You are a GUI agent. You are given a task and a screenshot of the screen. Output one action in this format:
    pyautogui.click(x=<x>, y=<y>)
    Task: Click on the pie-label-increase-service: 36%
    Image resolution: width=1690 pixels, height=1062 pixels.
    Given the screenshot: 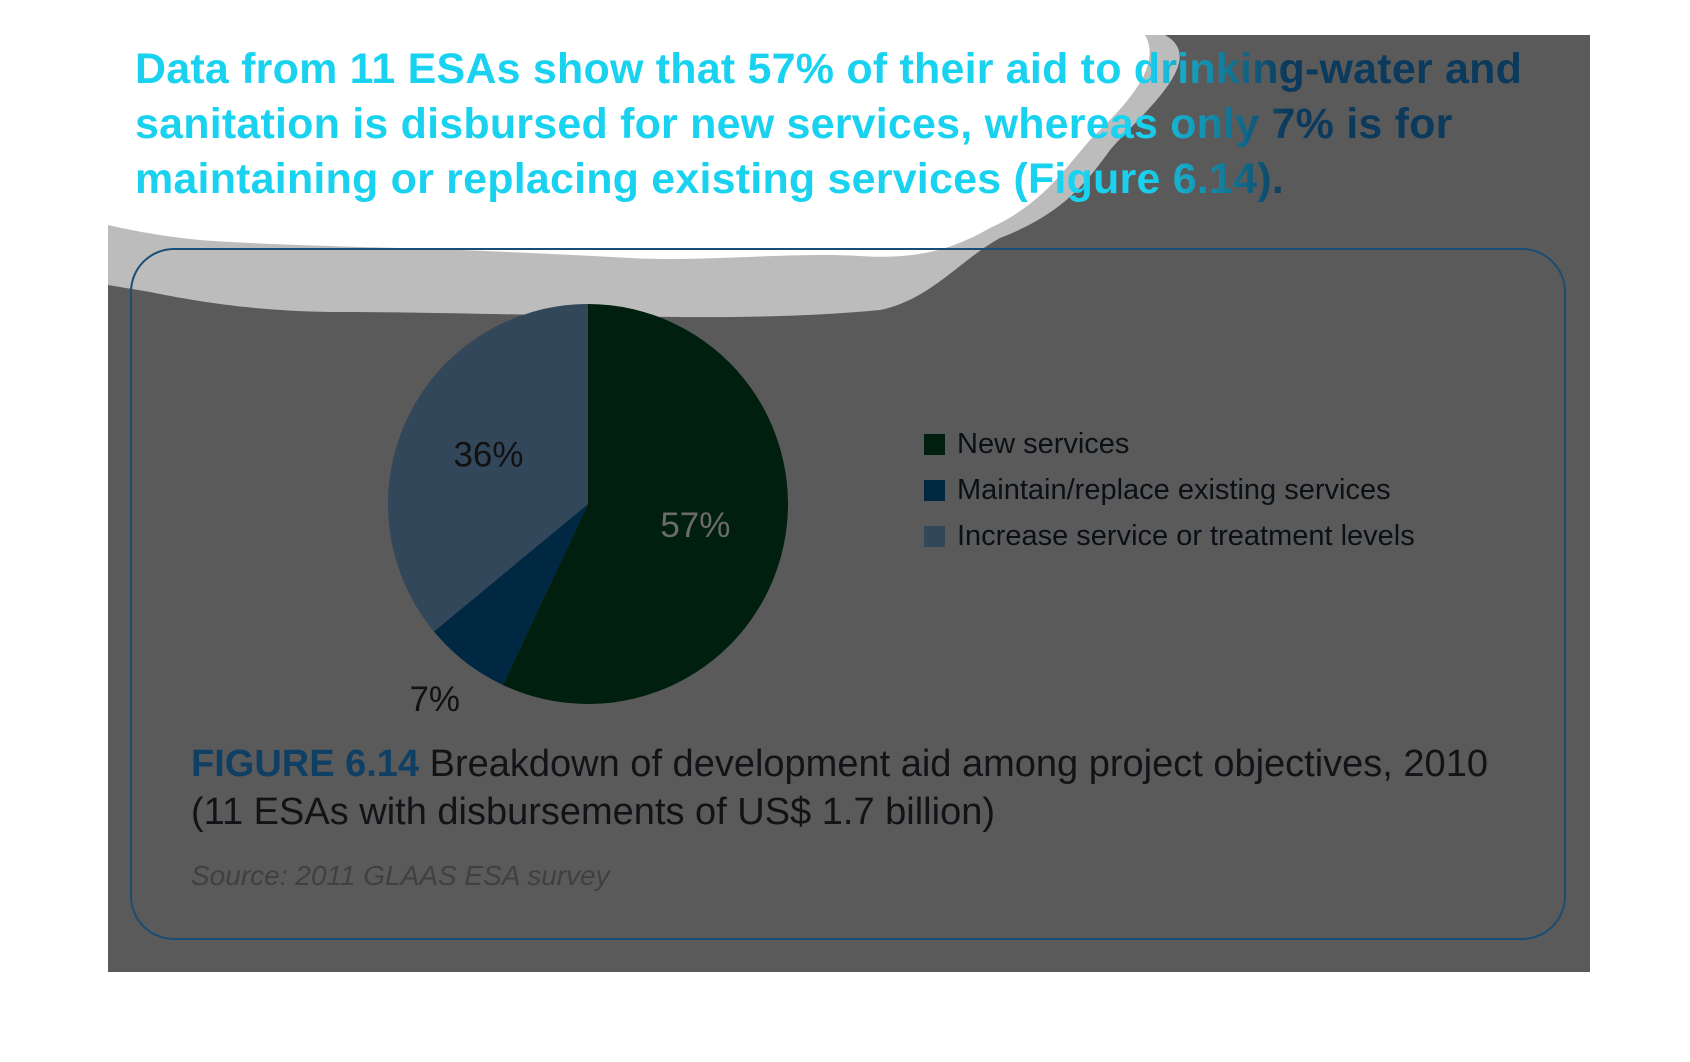 What is the action you would take?
    pyautogui.click(x=488, y=454)
    